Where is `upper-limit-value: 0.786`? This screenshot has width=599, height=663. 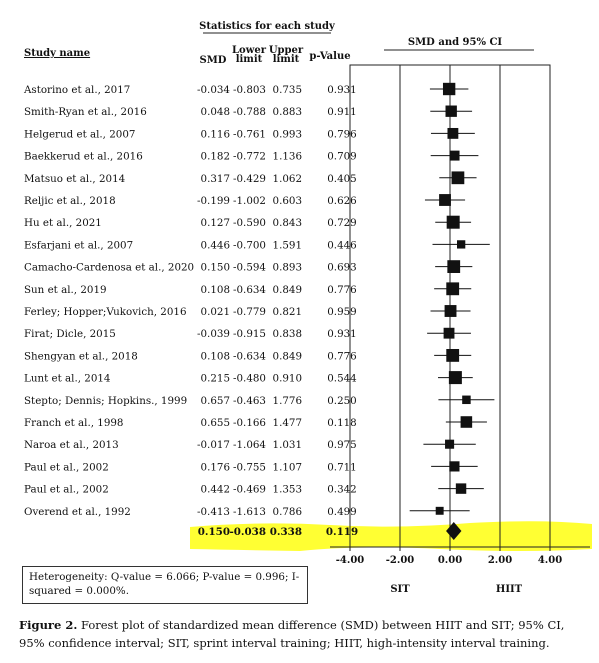 upper-limit-value: 0.786 is located at coordinates (287, 512).